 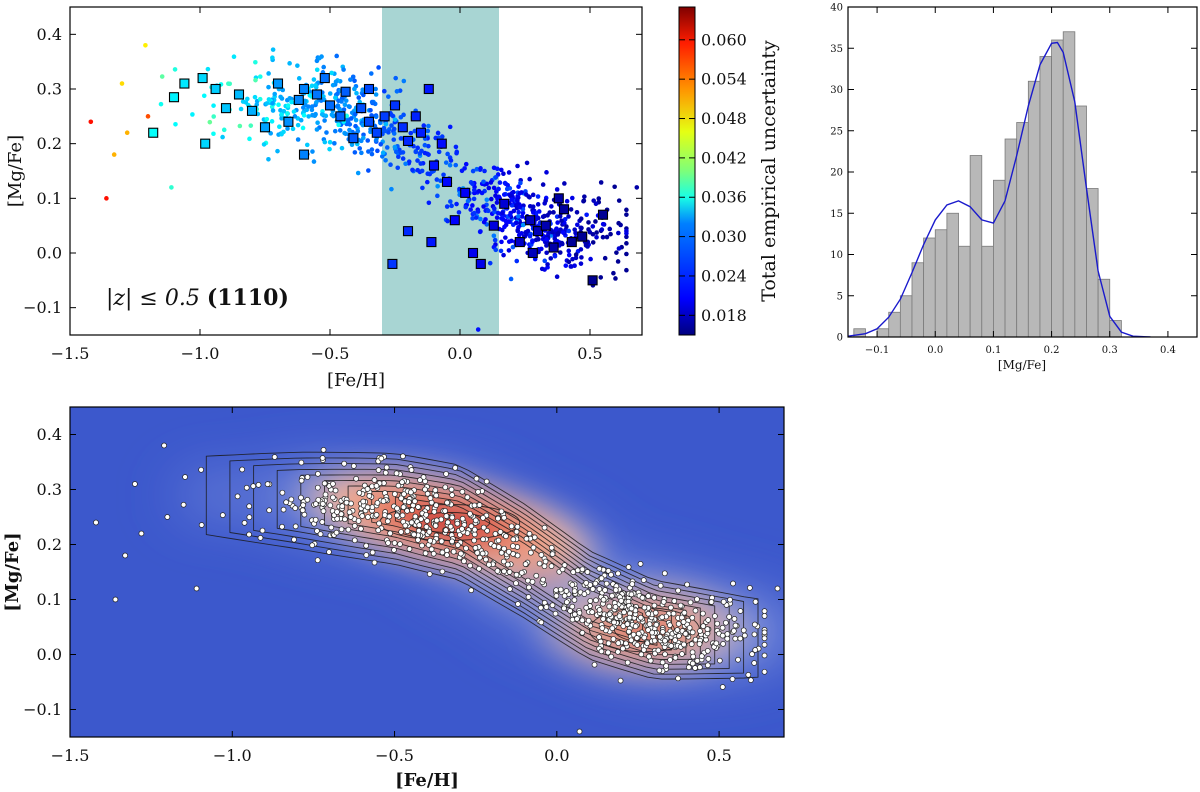 I want to click on kde-x-label: [Fe/H], so click(x=427, y=780).